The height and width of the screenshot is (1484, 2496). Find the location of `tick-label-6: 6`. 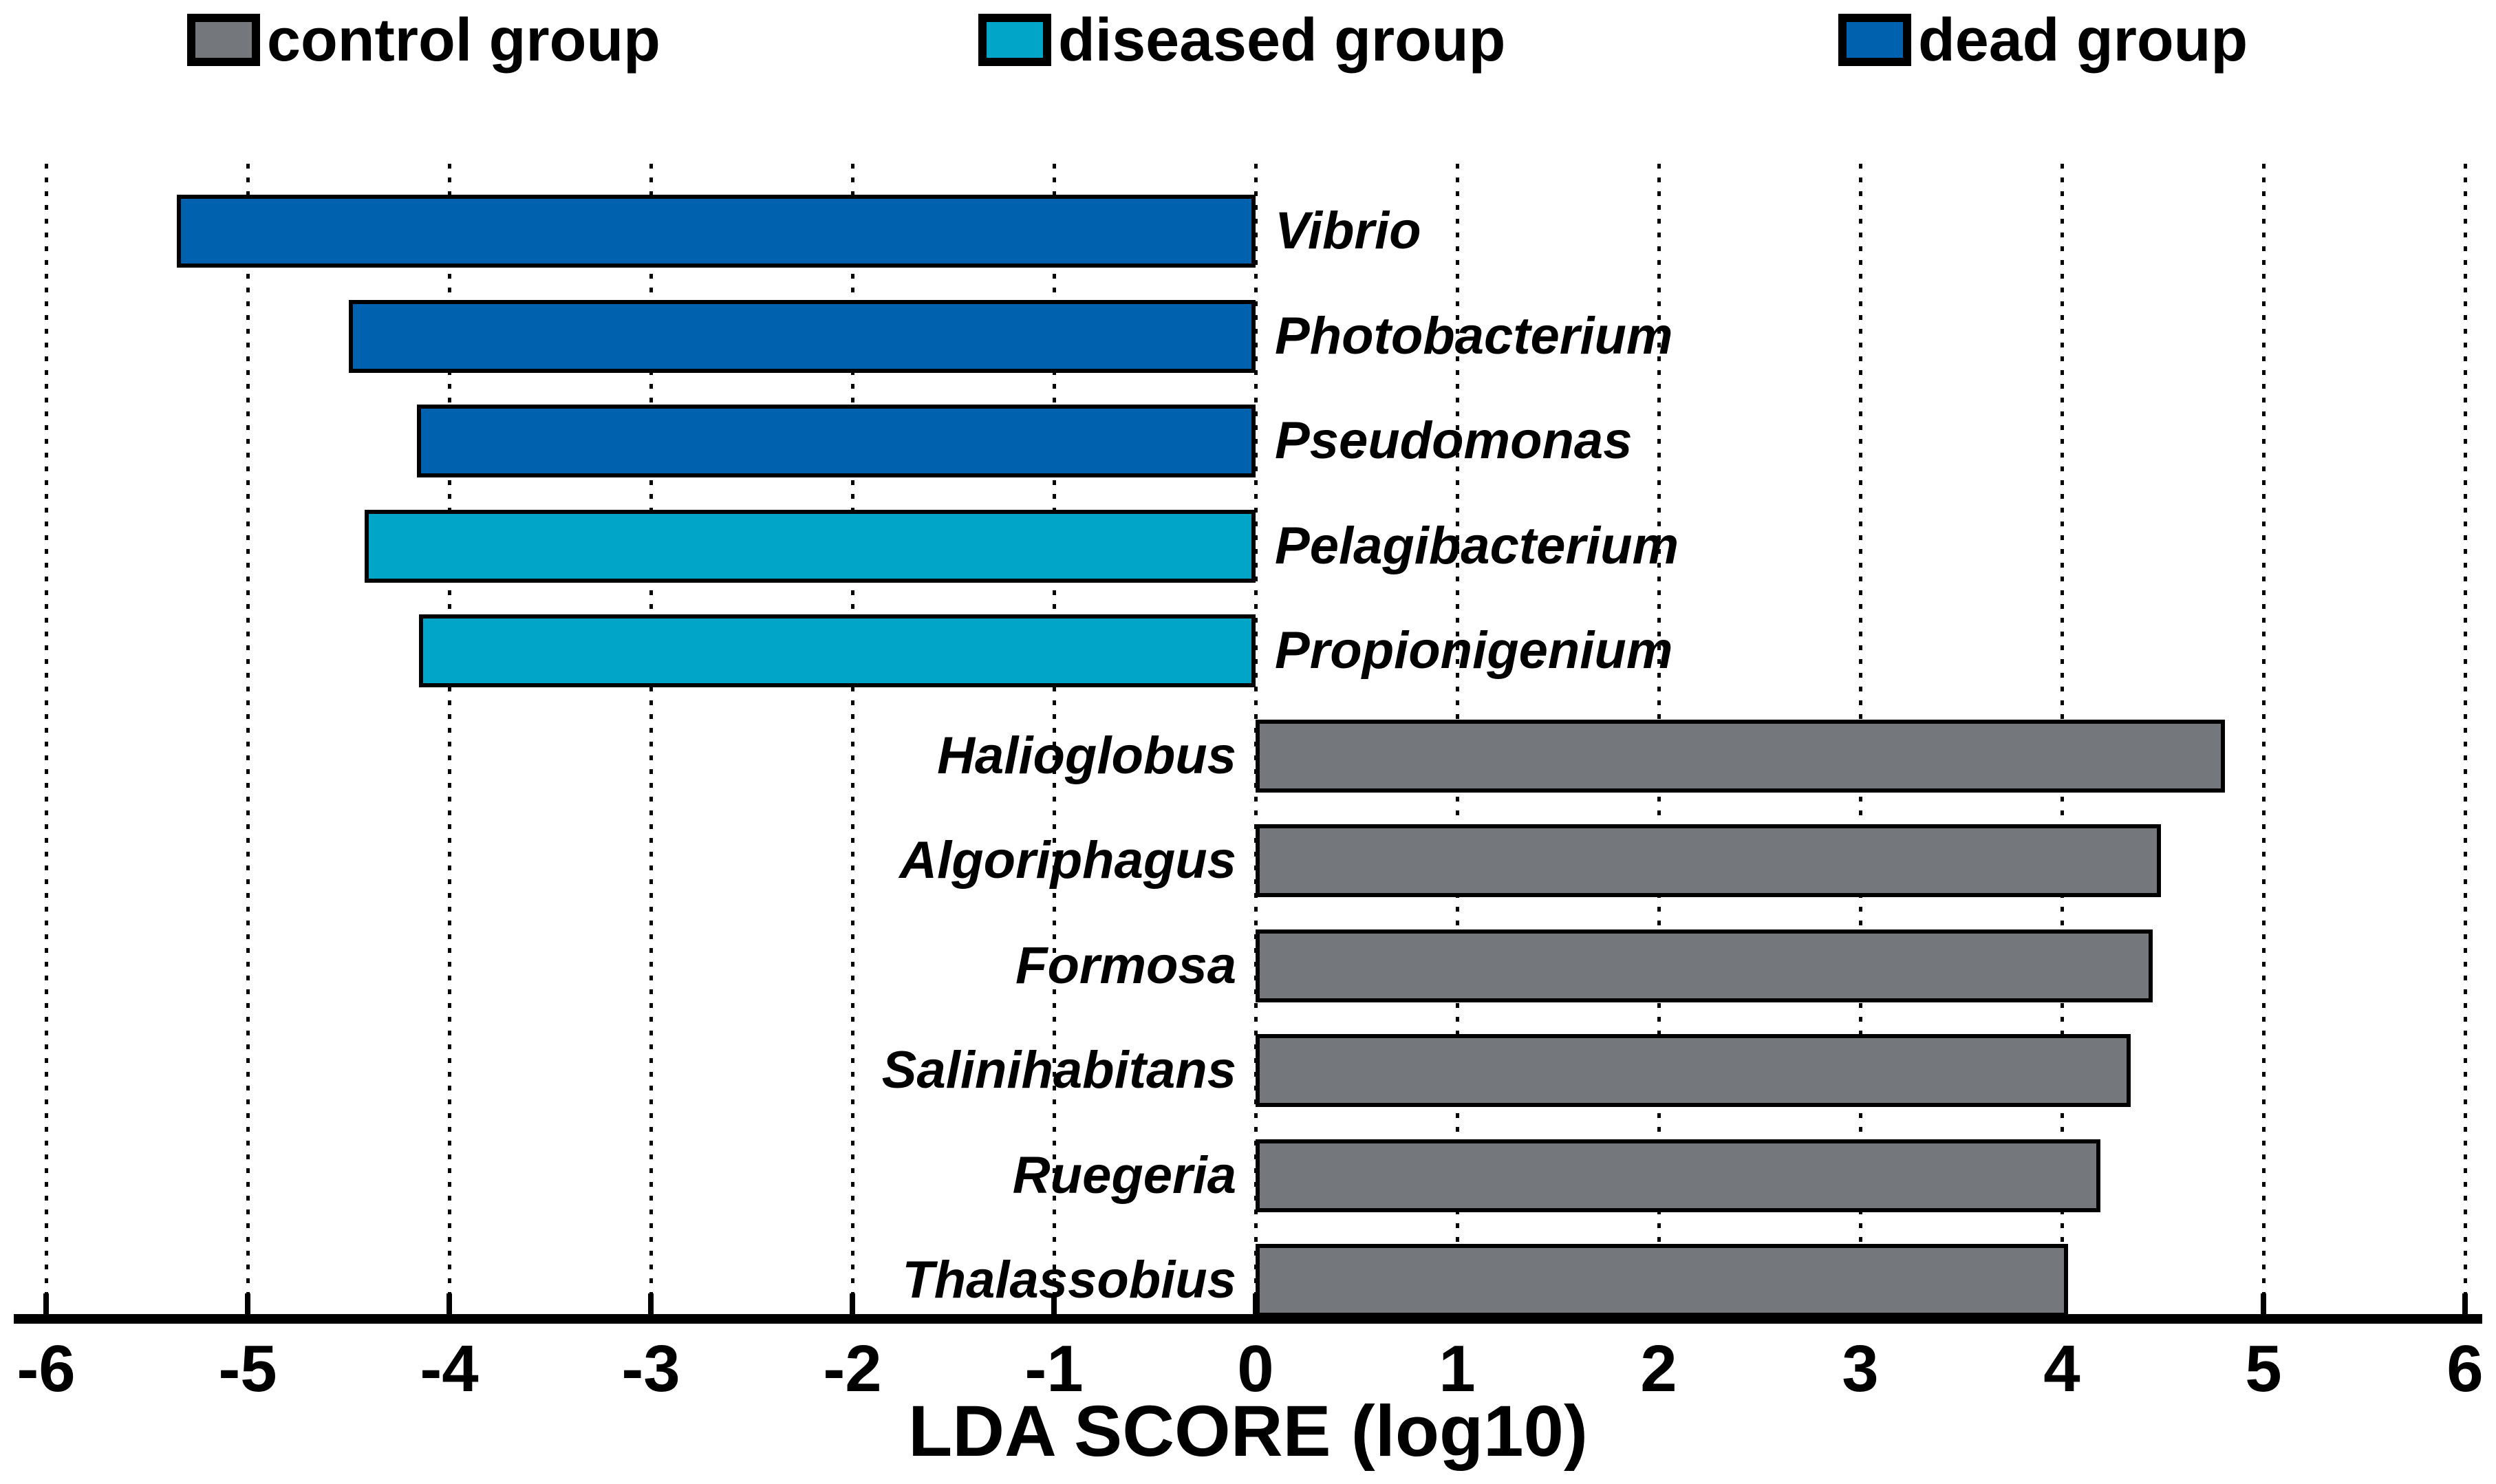

tick-label-6: 6 is located at coordinates (2465, 1369).